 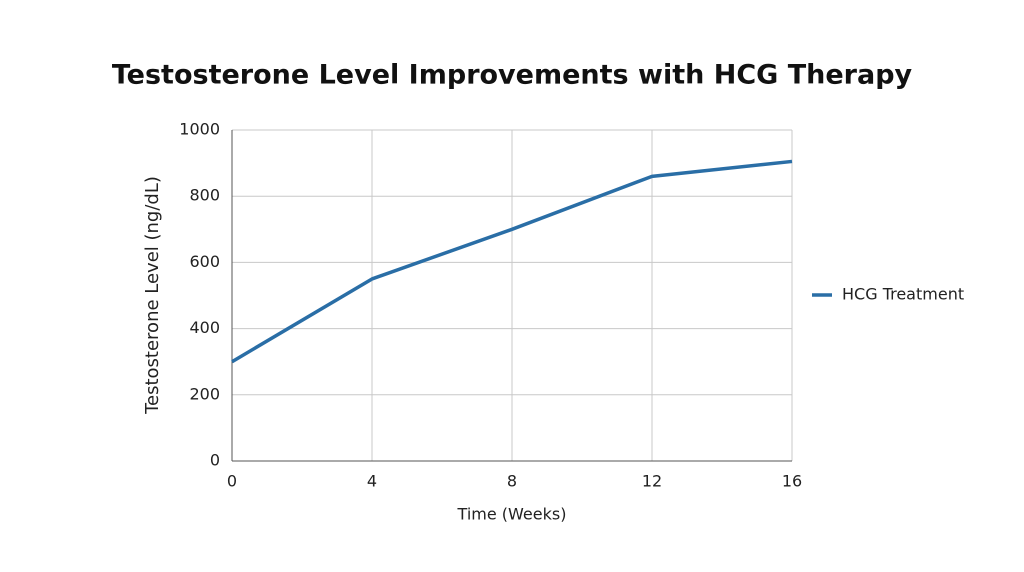 What do you see at coordinates (204, 195) in the screenshot?
I see `y-tick-label: 800` at bounding box center [204, 195].